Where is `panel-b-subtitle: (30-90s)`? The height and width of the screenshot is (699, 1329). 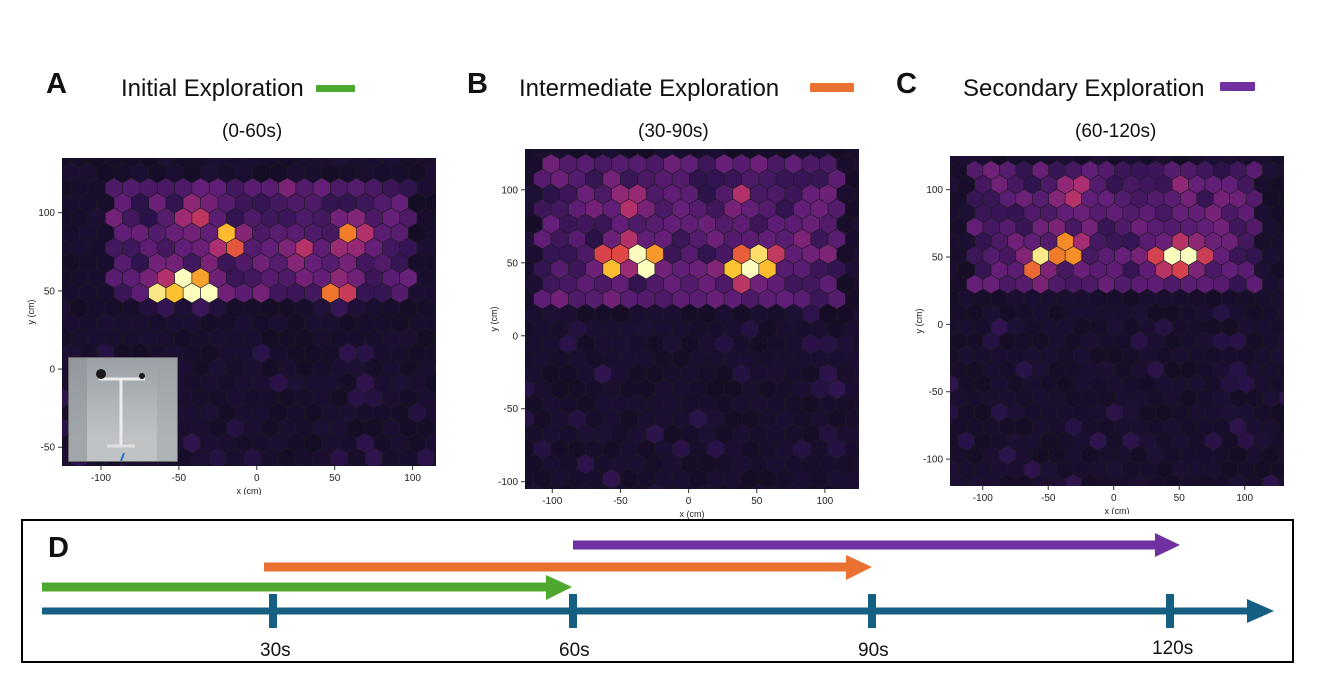
panel-b-subtitle: (30-90s) is located at coordinates (673, 131).